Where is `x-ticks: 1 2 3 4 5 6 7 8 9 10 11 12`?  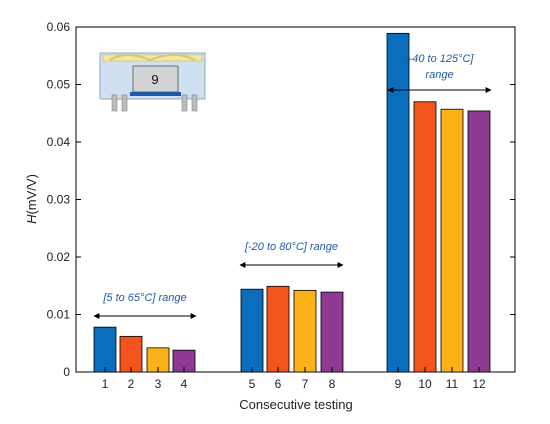 x-ticks: 1 2 3 4 5 6 7 8 9 10 11 12 is located at coordinates (294, 379).